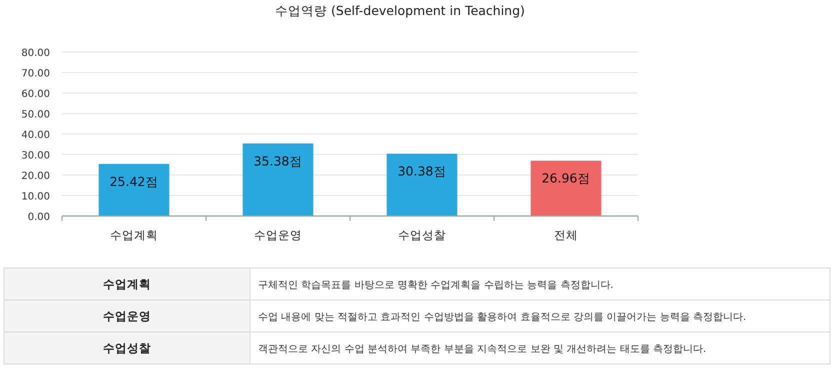  What do you see at coordinates (134, 181) in the screenshot?
I see `data-label: 25.42점` at bounding box center [134, 181].